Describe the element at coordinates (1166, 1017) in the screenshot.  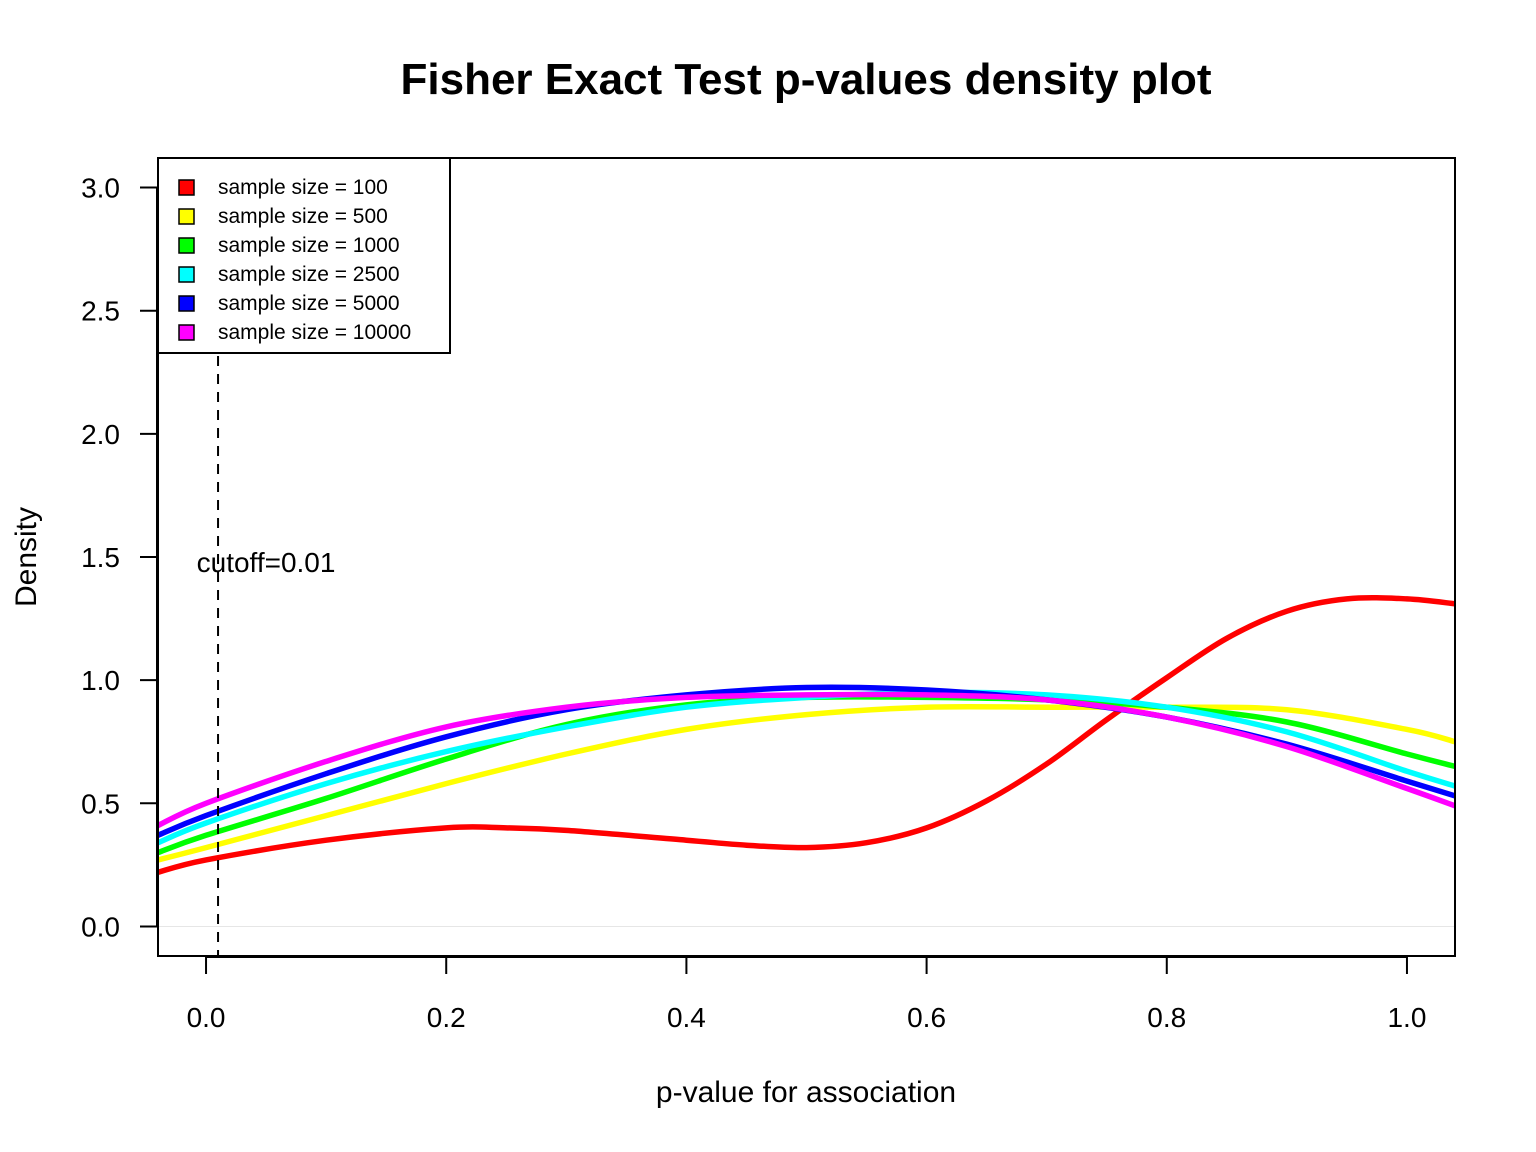
I see `x-tick-label: 0.8` at that location.